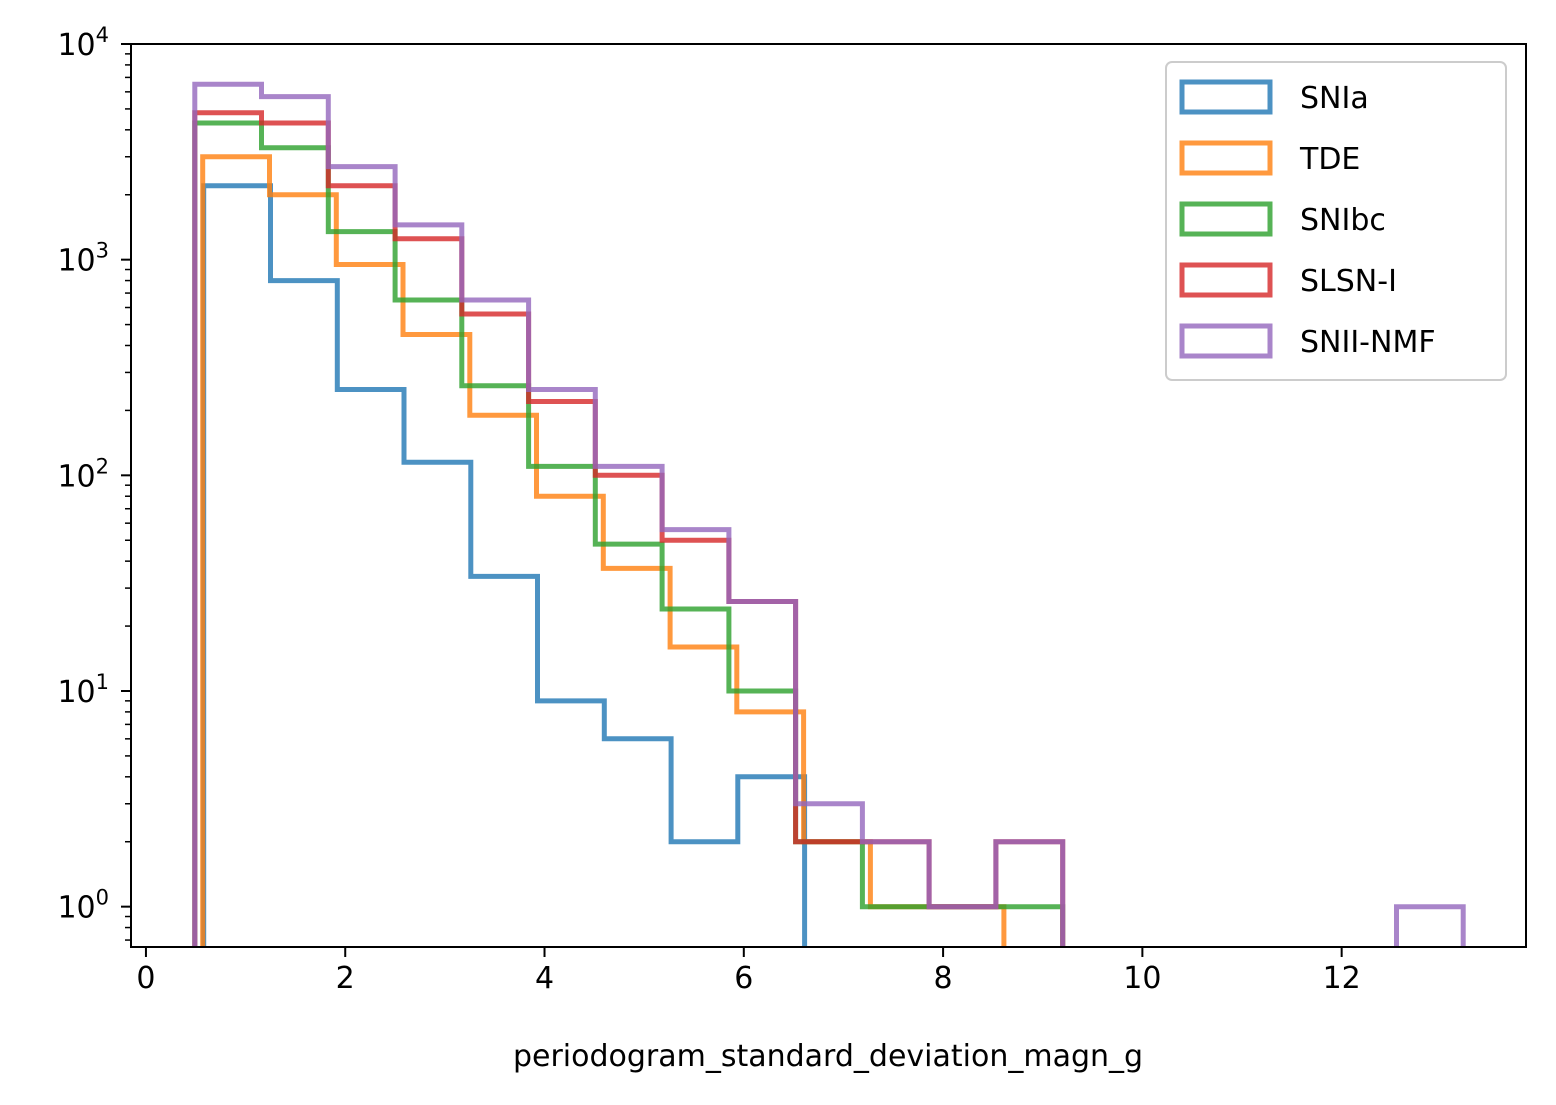  What do you see at coordinates (83, 43) in the screenshot?
I see `y-tick-label: 10⁴` at bounding box center [83, 43].